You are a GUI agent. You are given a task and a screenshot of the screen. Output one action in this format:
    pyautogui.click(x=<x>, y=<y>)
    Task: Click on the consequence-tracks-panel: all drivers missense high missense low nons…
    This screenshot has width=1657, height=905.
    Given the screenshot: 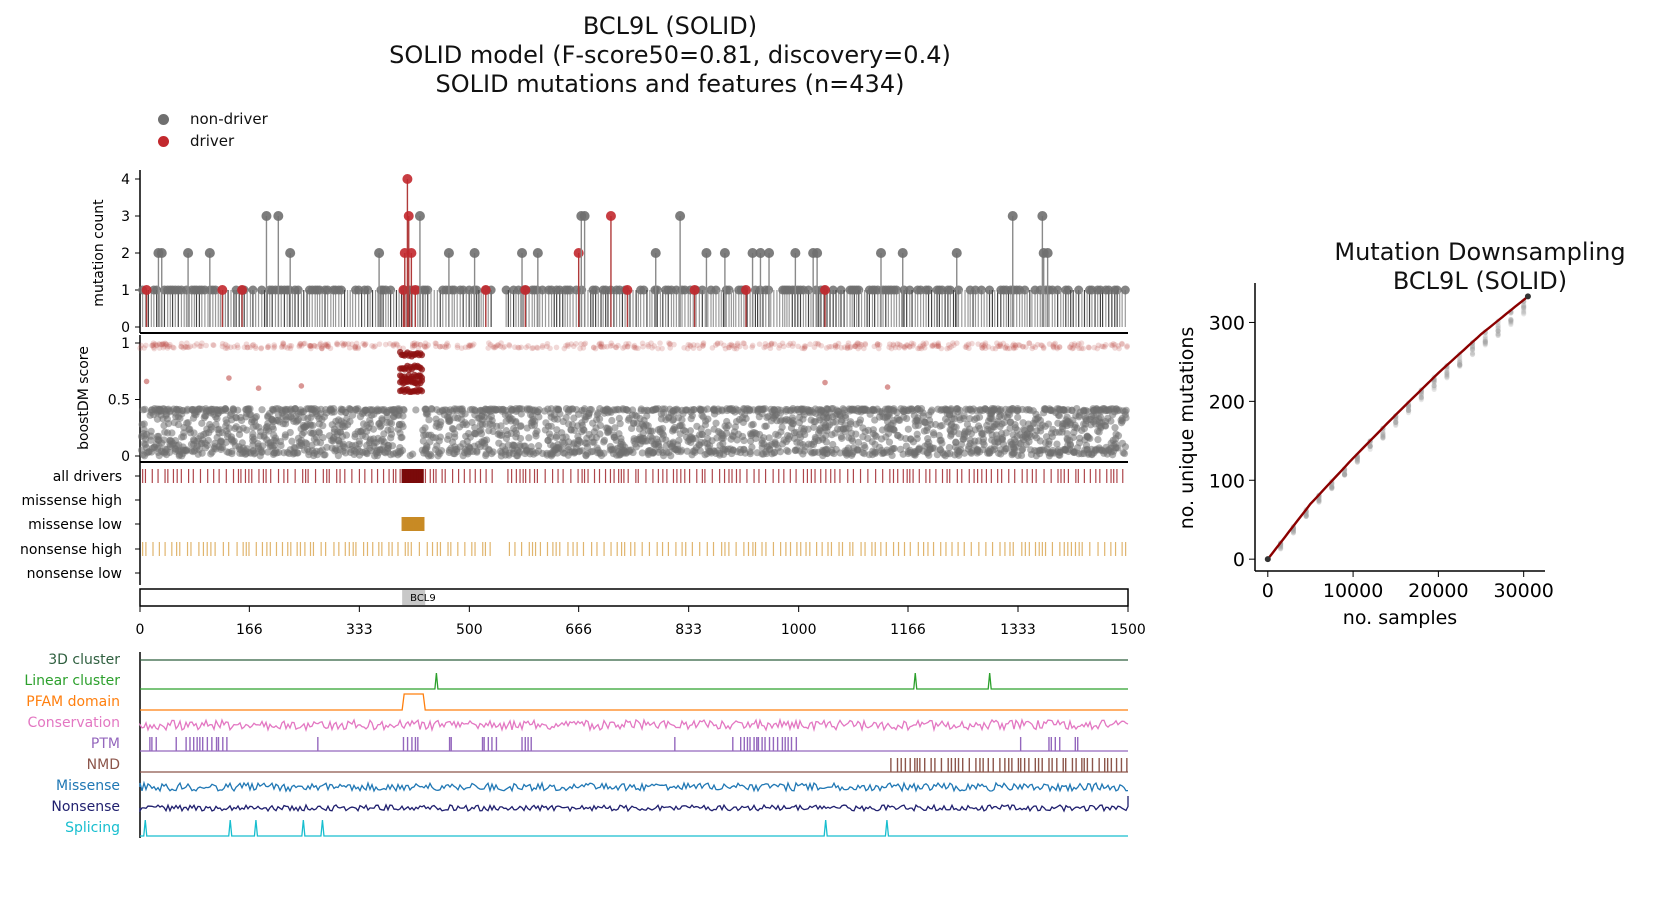 What is the action you would take?
    pyautogui.click(x=583, y=550)
    